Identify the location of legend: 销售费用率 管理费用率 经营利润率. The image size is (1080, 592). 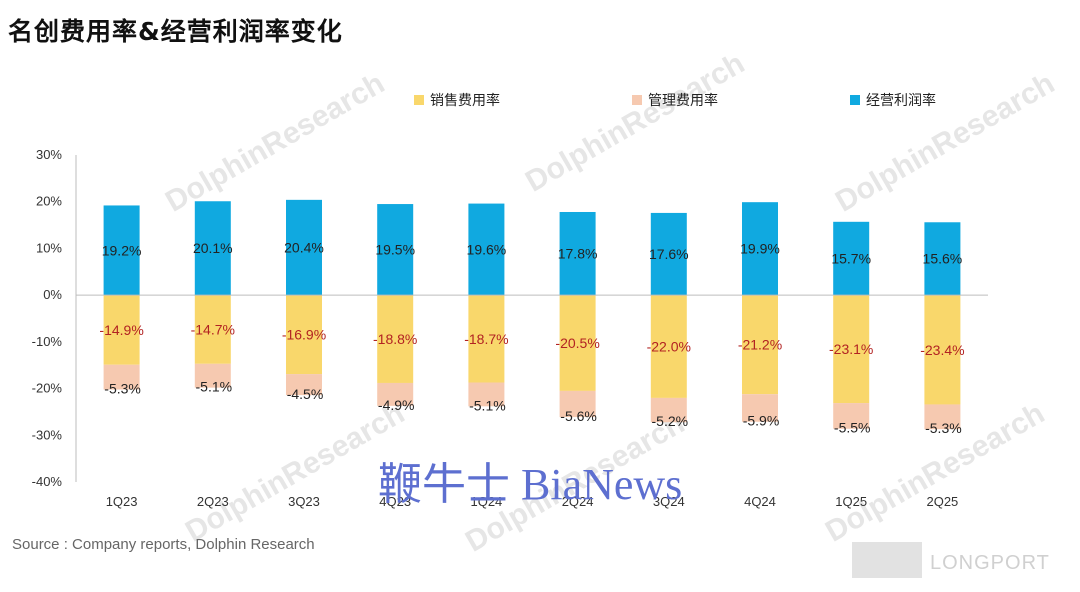
(675, 100).